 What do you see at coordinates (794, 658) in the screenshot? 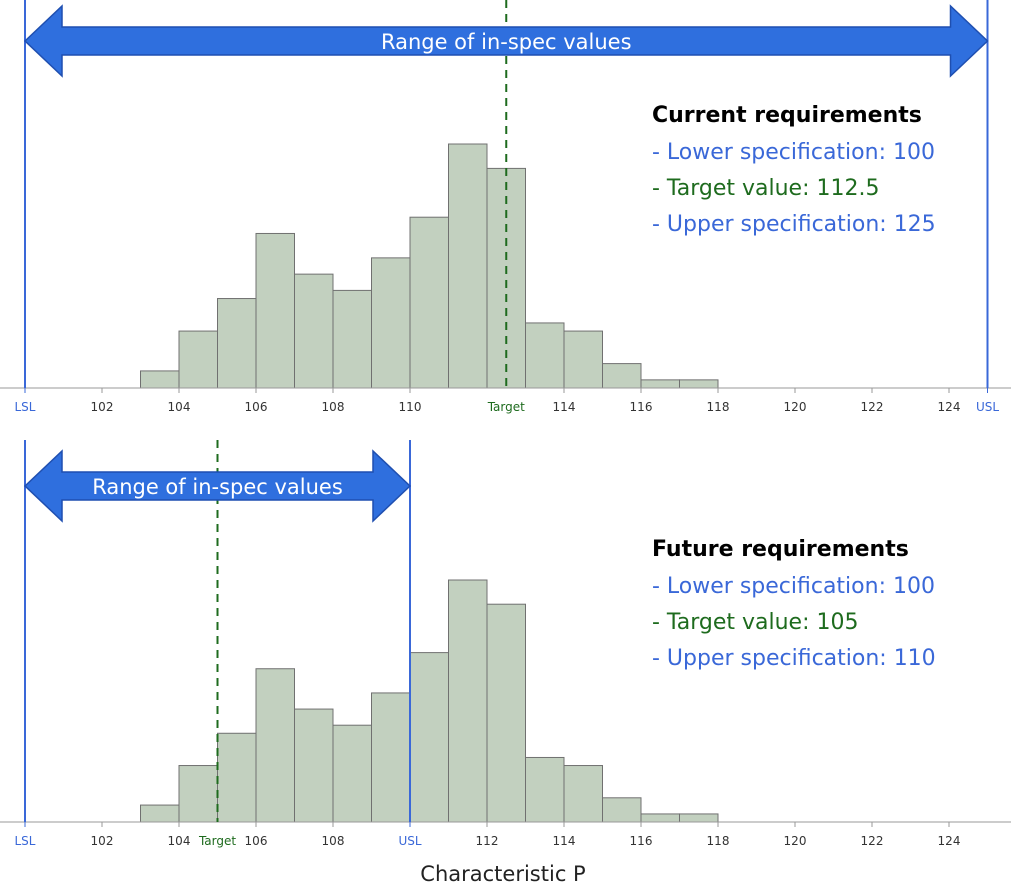
I see `requirement-line: - Upper specification: 110` at bounding box center [794, 658].